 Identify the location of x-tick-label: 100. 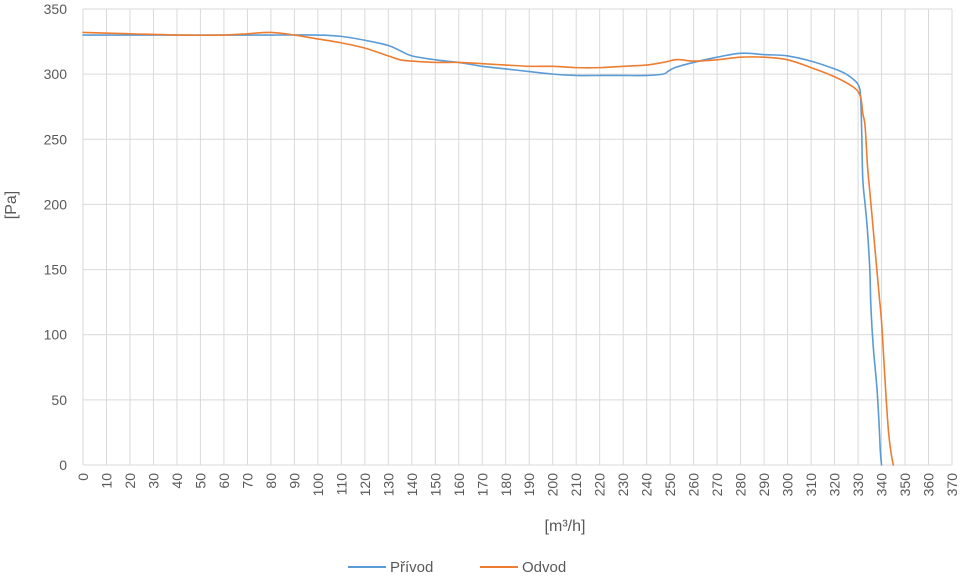
(318, 485).